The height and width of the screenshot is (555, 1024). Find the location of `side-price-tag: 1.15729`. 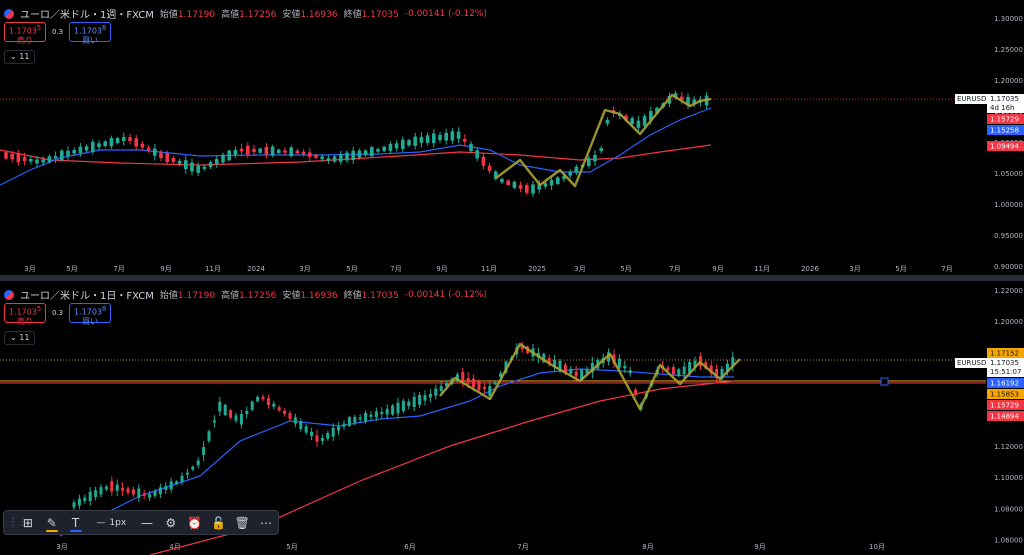

side-price-tag: 1.15729 is located at coordinates (1004, 406).